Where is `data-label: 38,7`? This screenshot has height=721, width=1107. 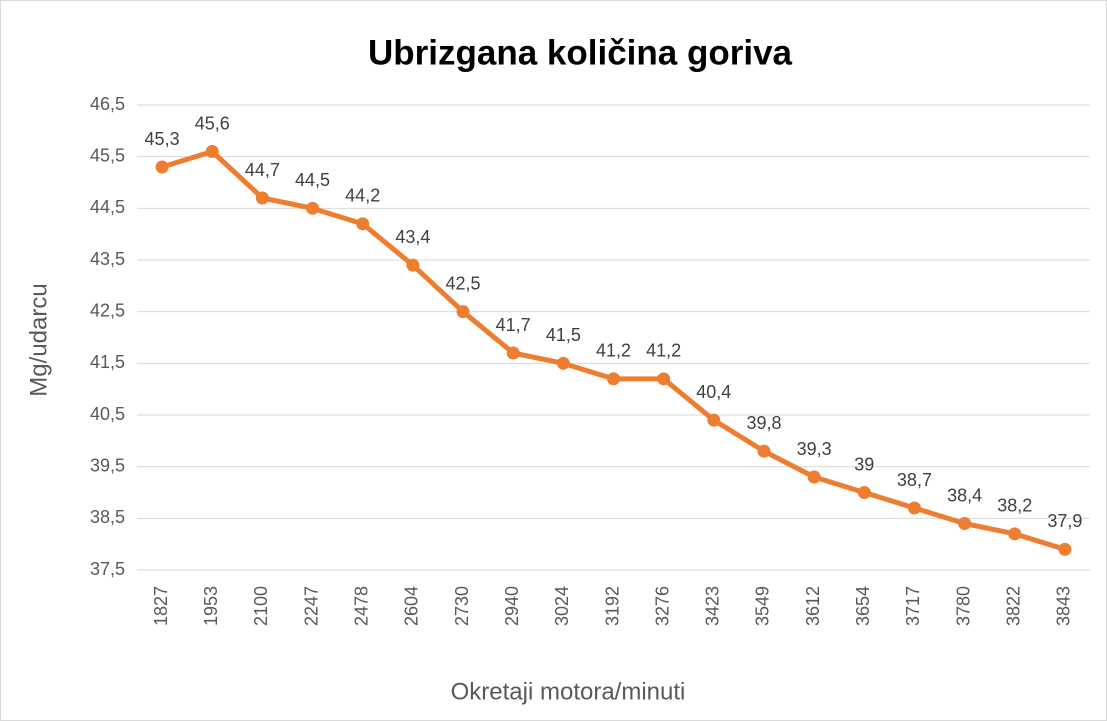
data-label: 38,7 is located at coordinates (914, 480).